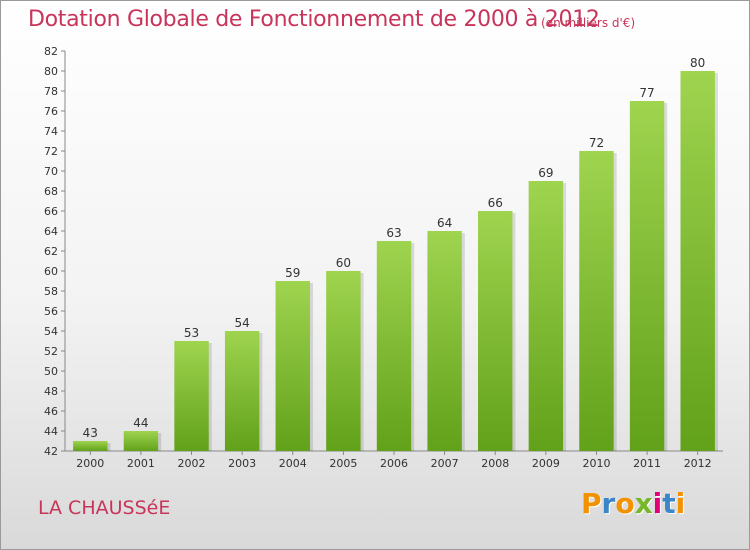 This screenshot has width=750, height=550. Describe the element at coordinates (51, 291) in the screenshot. I see `y-tick-label: 58` at that location.